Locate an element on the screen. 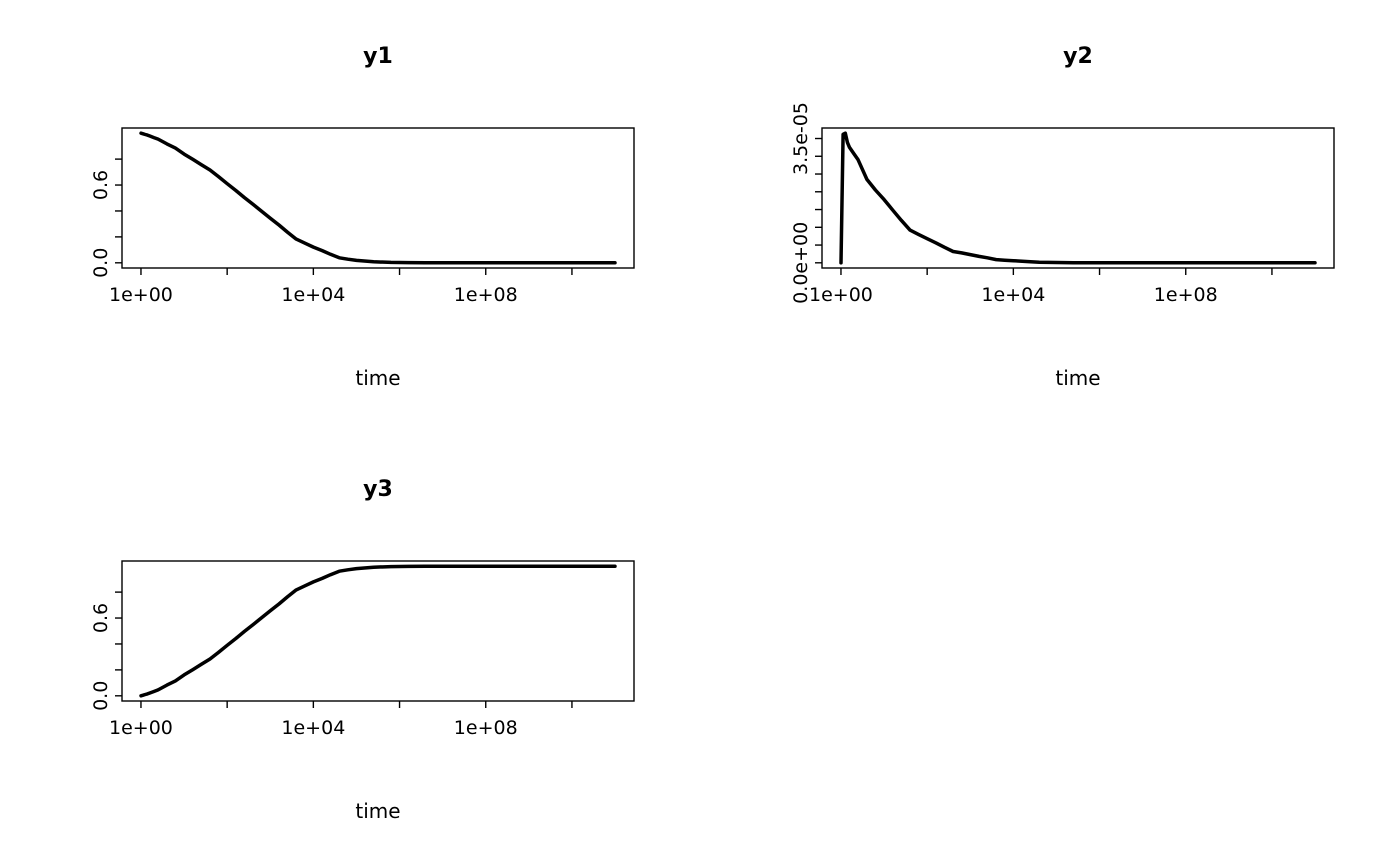 The width and height of the screenshot is (1400, 866). plot-svg-y1: 1e+00 1e+04 1e+08 0.0 0.6 is located at coordinates (362, 216).